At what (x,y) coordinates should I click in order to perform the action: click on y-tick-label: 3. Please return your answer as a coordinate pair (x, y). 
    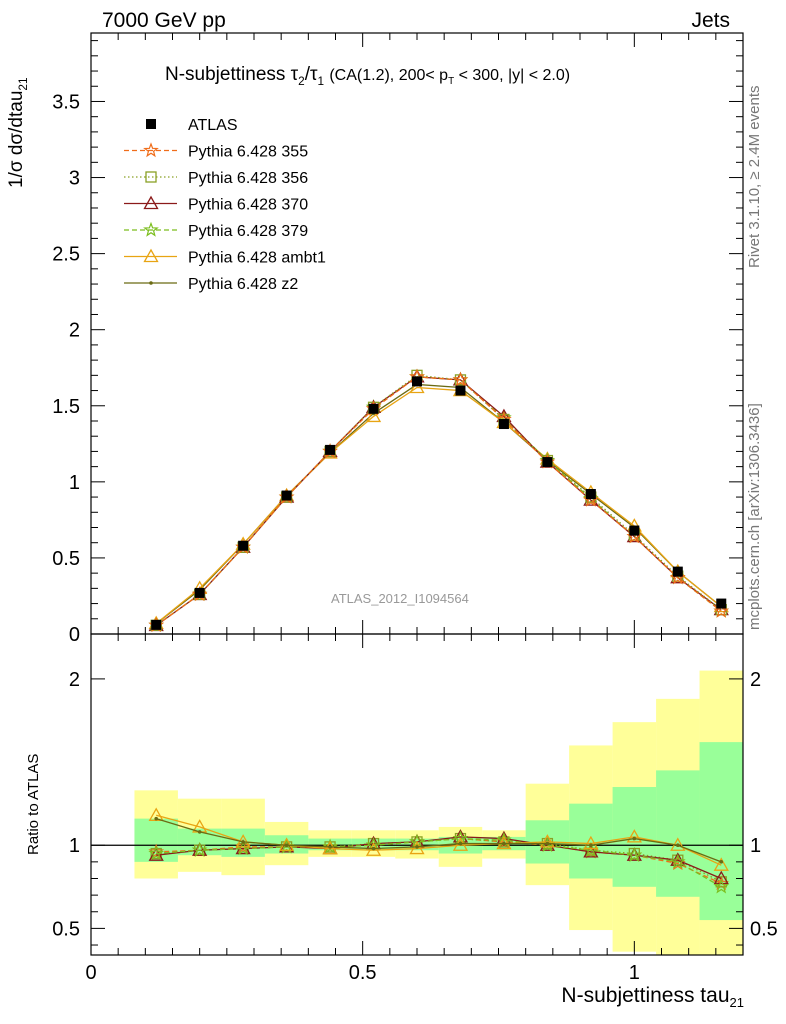
    Looking at the image, I should click on (74, 179).